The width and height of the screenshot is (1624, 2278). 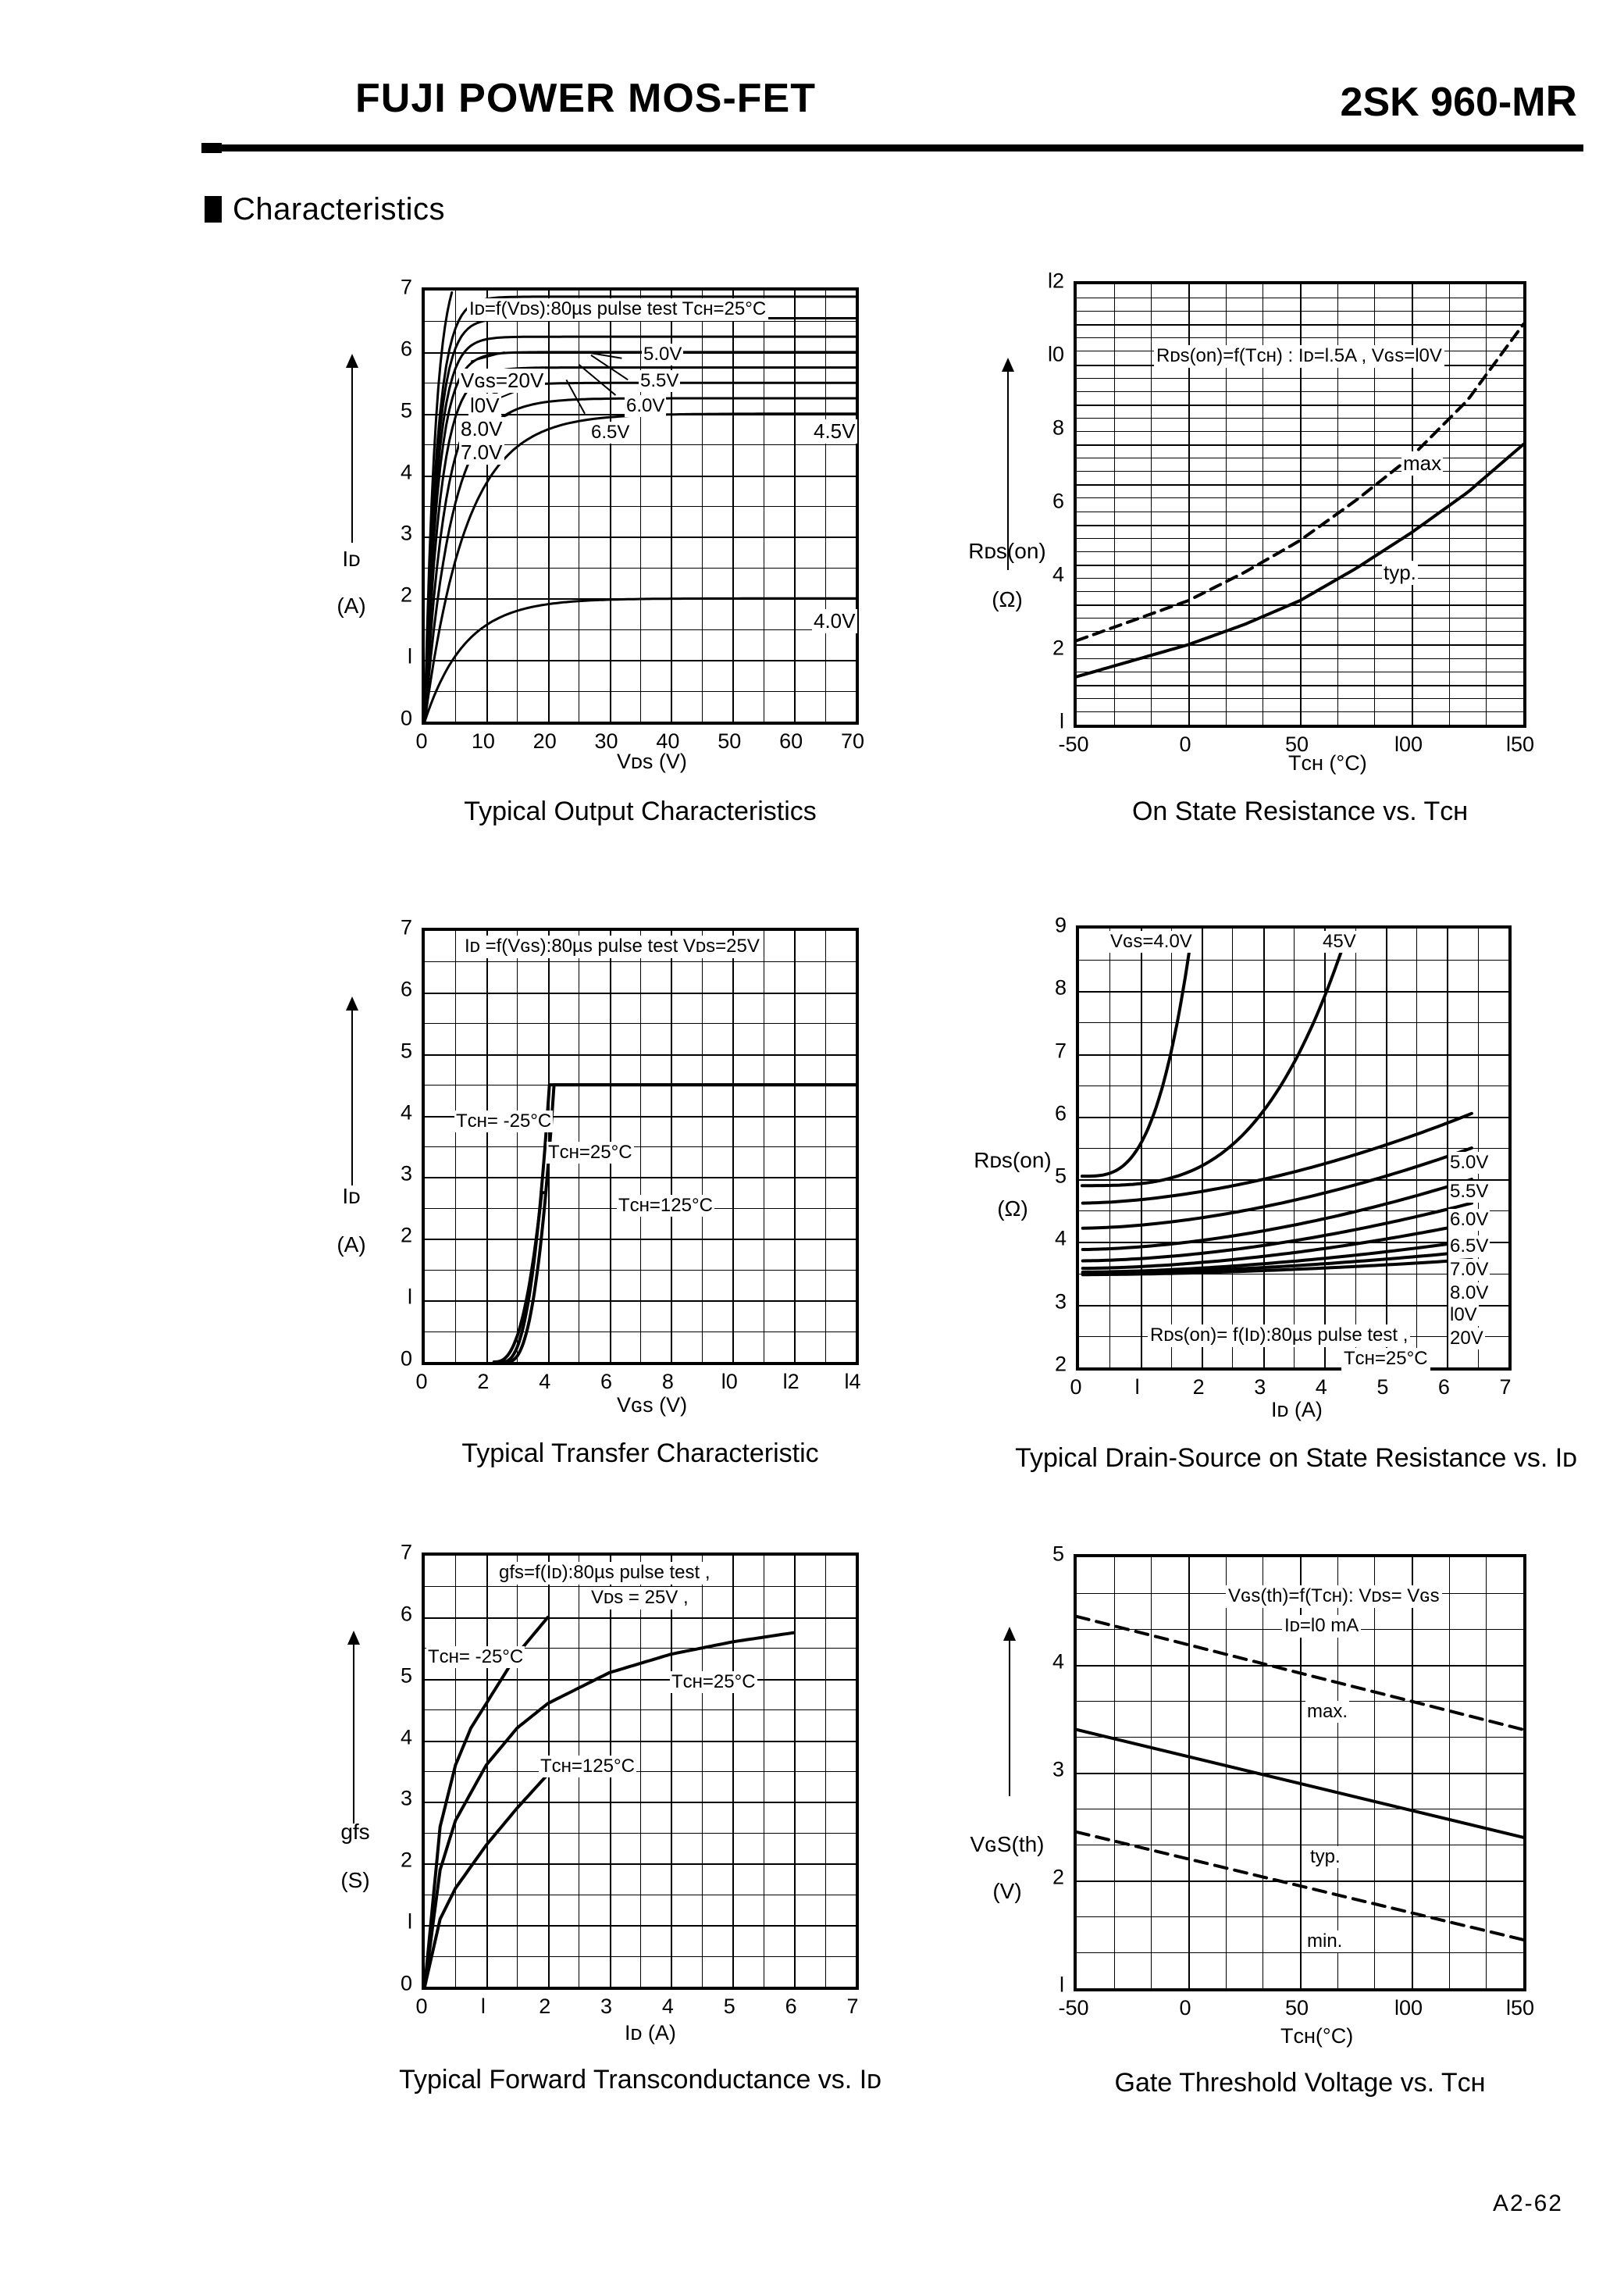 I want to click on figure-caption: Typical Transfer Characteristic, so click(x=640, y=1453).